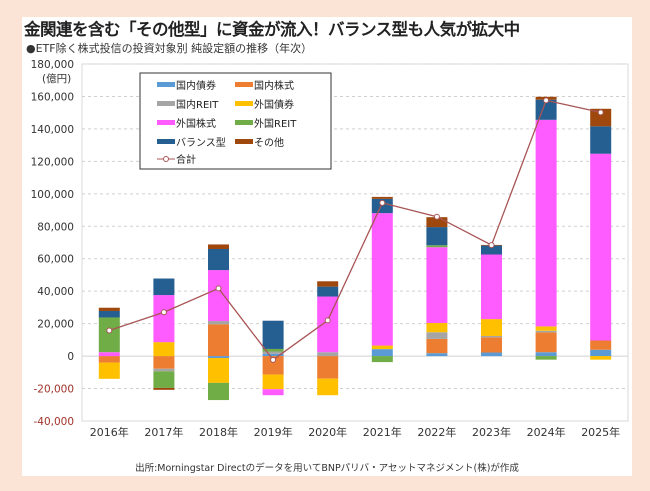  What do you see at coordinates (163, 432) in the screenshot?
I see `x-tick-label: 2017年` at bounding box center [163, 432].